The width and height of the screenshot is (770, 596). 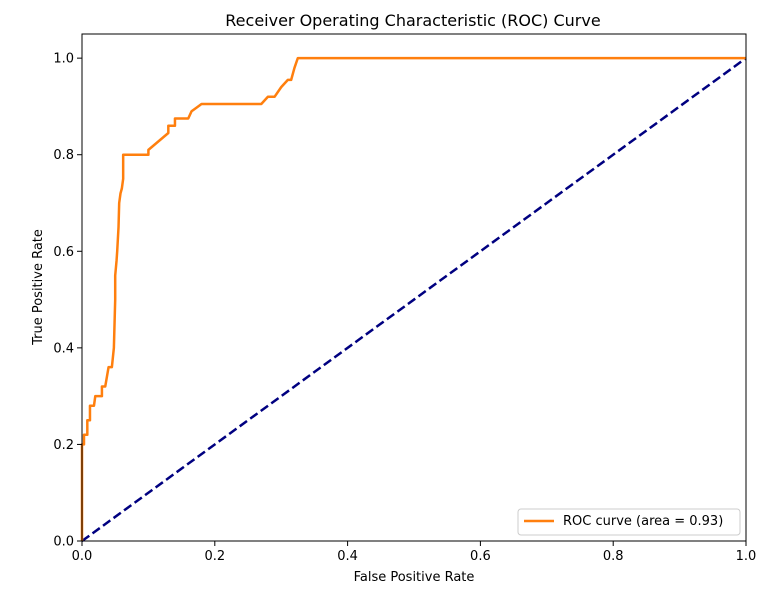 I want to click on x-tick-label: 0.2, so click(x=214, y=556).